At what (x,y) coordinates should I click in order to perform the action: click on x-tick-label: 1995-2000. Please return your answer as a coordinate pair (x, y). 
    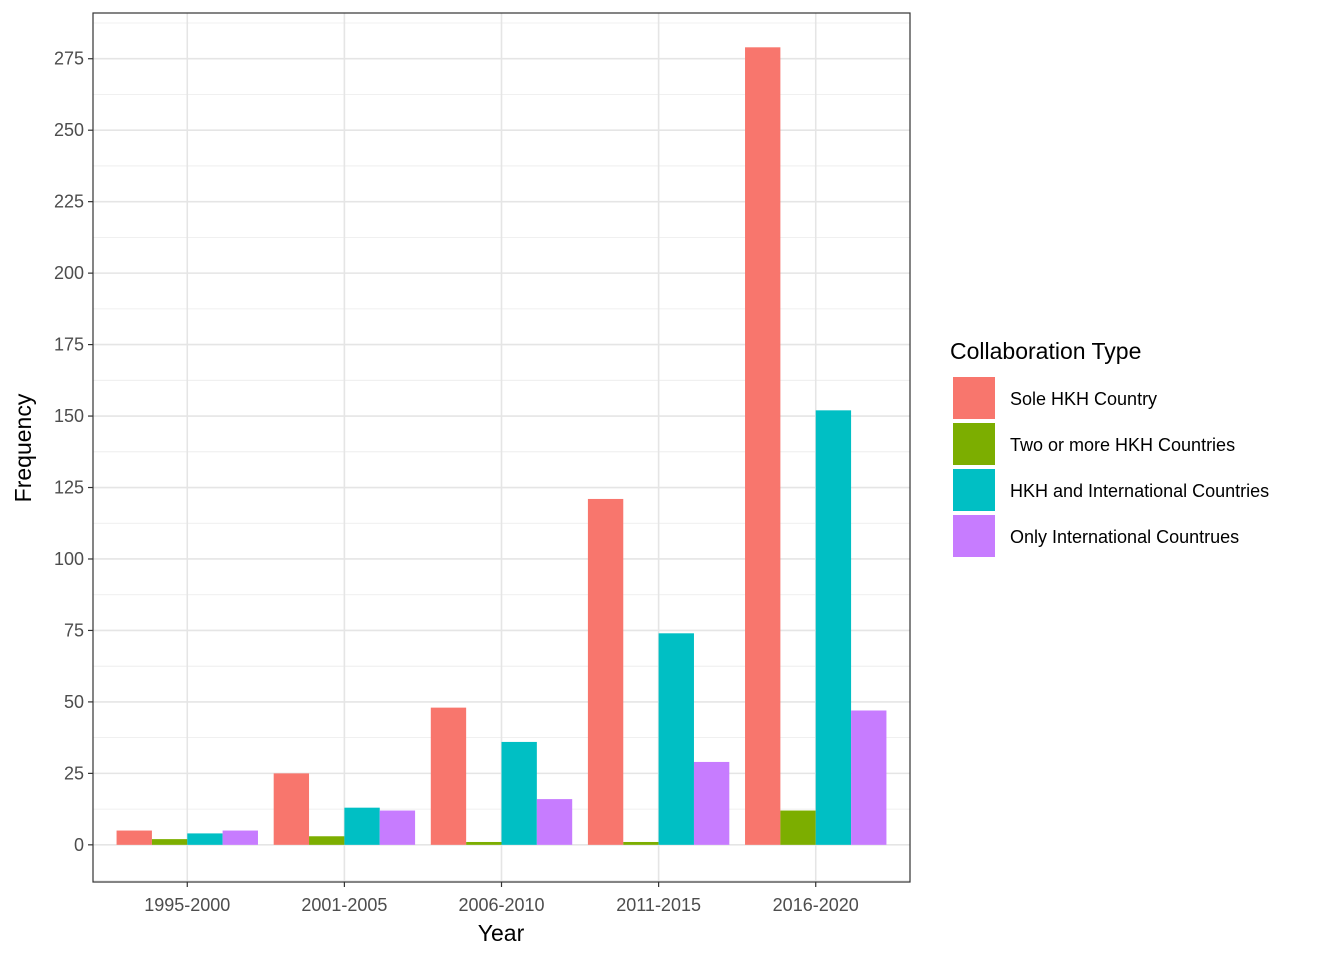
    Looking at the image, I should click on (187, 905).